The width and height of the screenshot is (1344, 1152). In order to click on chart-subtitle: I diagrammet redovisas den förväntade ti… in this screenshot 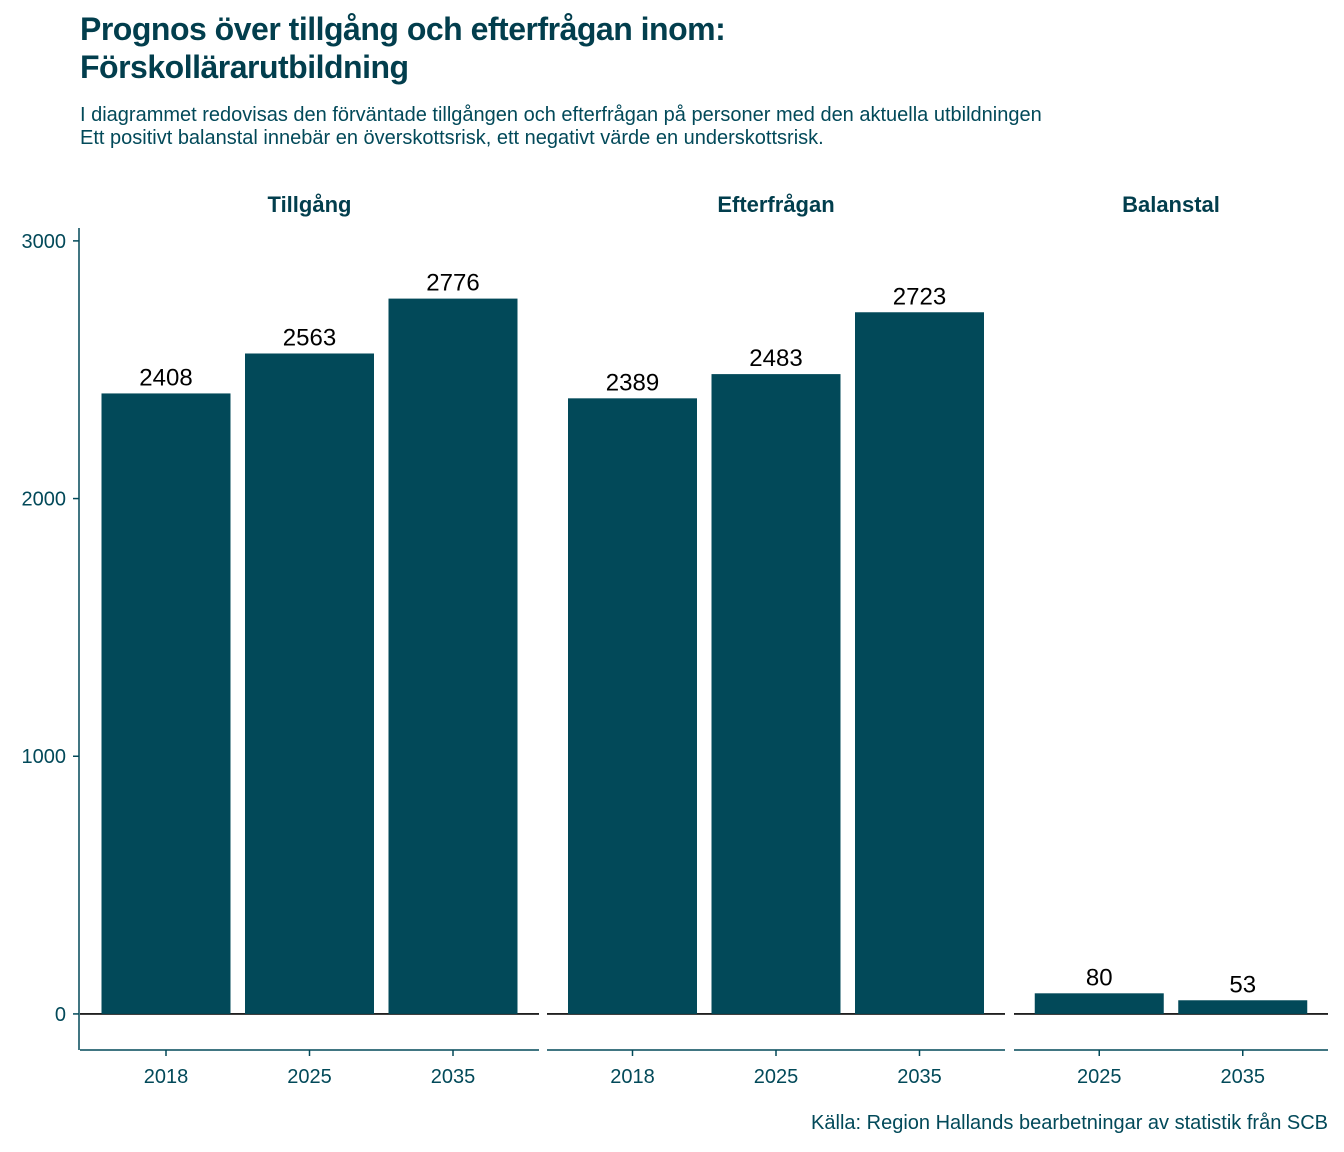, I will do `click(561, 127)`.